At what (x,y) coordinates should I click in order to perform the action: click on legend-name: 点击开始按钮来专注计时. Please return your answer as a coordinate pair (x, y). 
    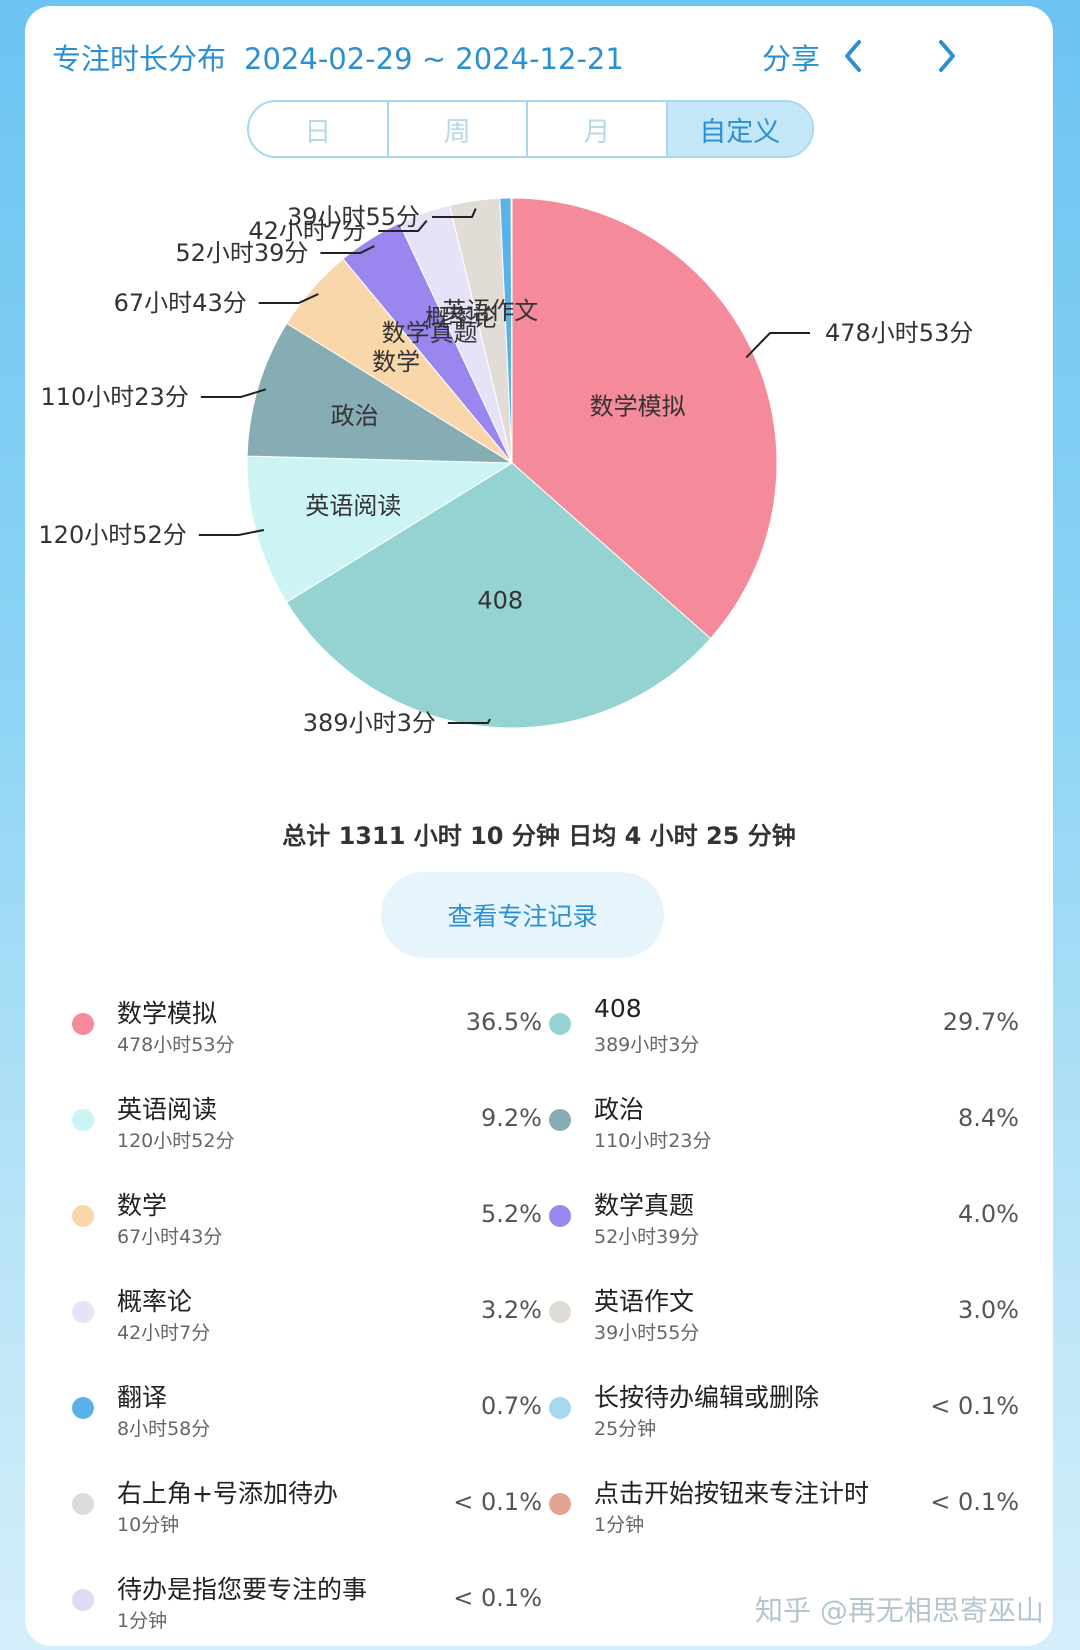
    Looking at the image, I should click on (732, 1493).